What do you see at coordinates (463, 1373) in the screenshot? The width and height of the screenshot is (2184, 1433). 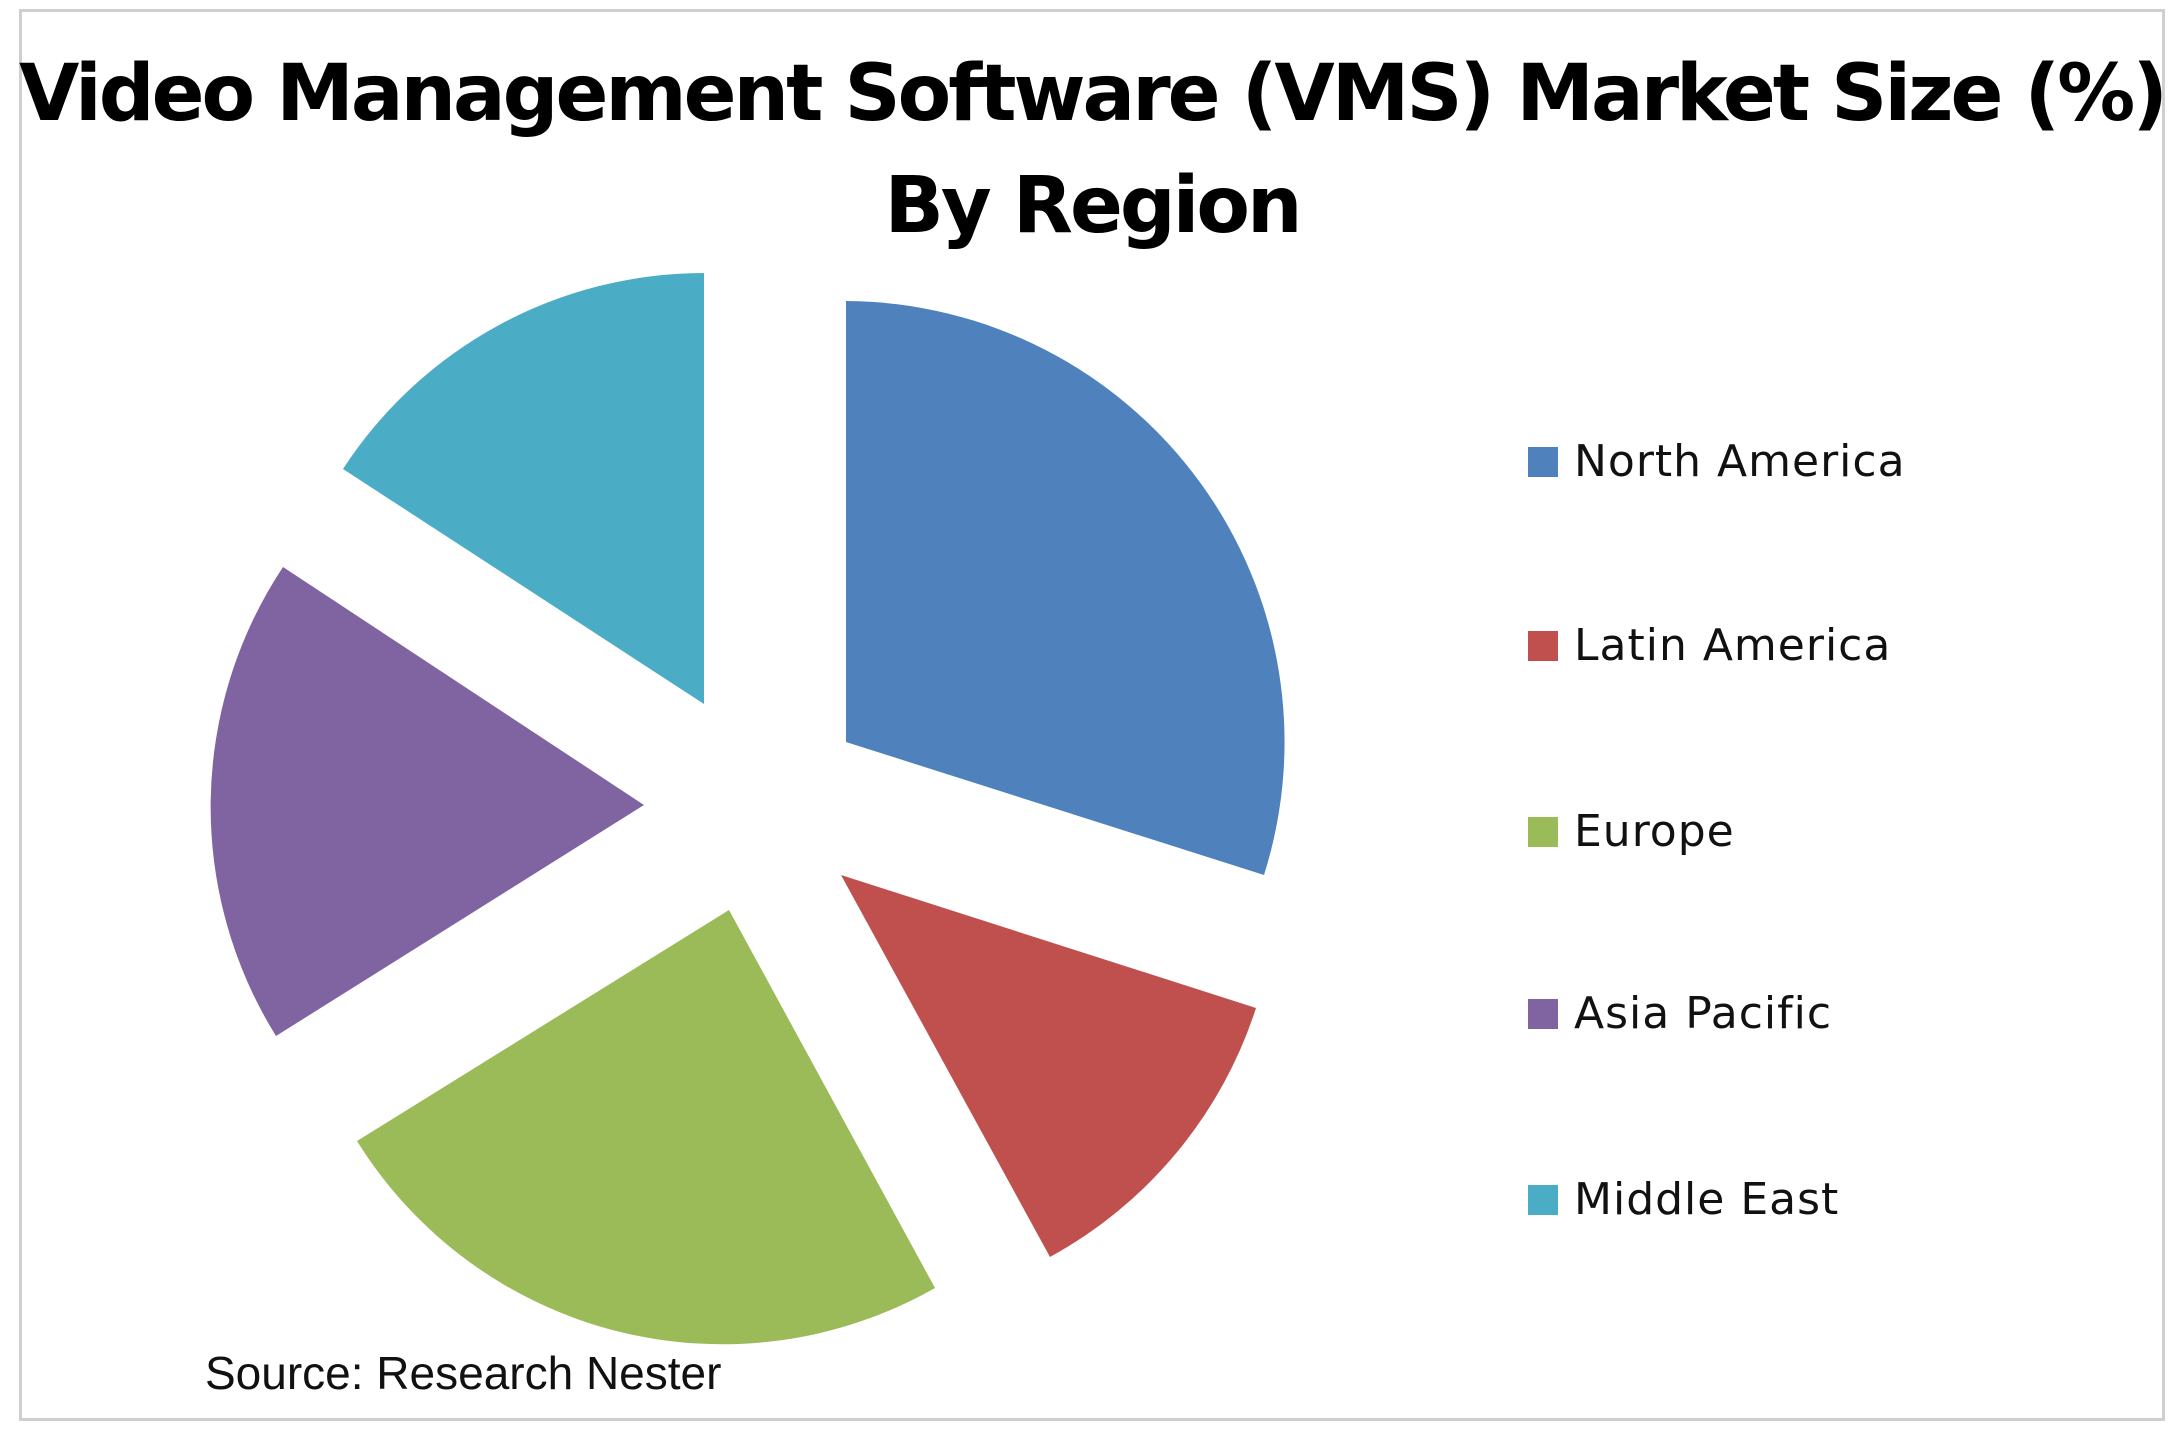 I see `source-note: Source: Research Nester` at bounding box center [463, 1373].